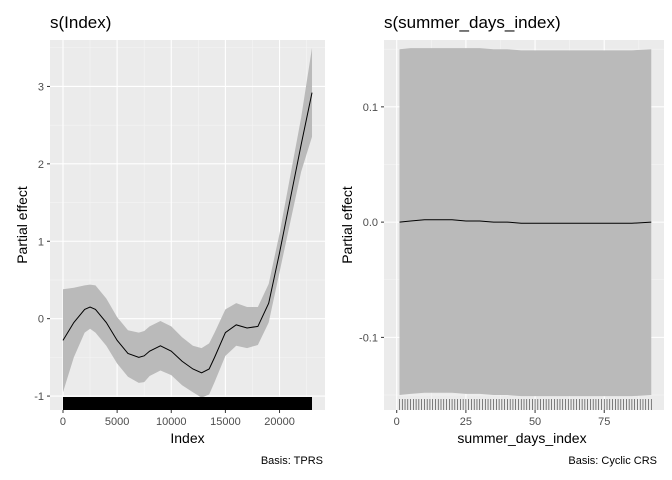 This screenshot has height=480, width=672. I want to click on x-axis-label: summer_days_index, so click(521, 438).